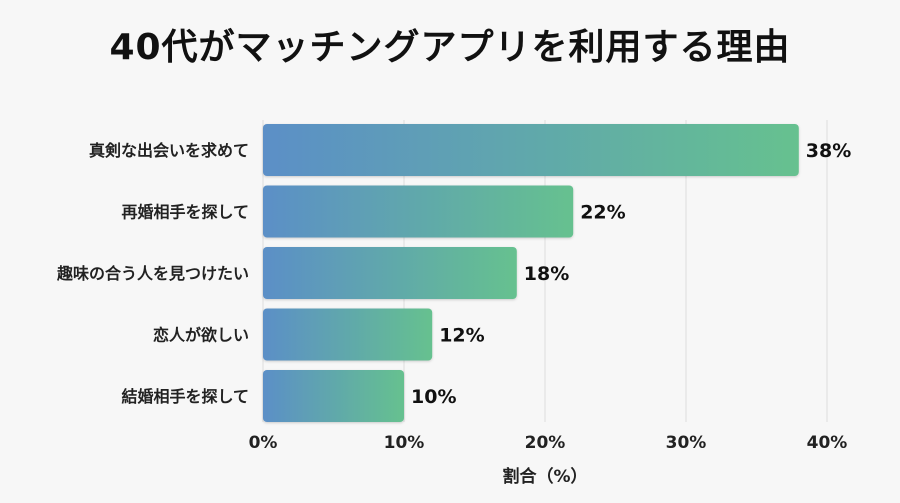  I want to click on x-tick-label: 40%, so click(827, 443).